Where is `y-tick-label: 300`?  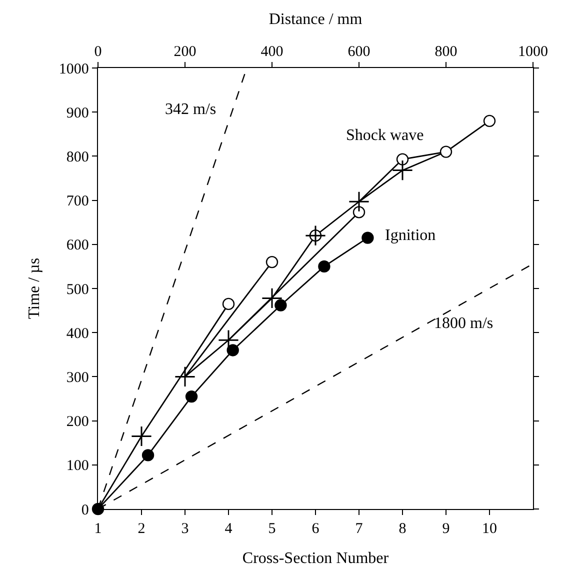 y-tick-label: 300 is located at coordinates (77, 378).